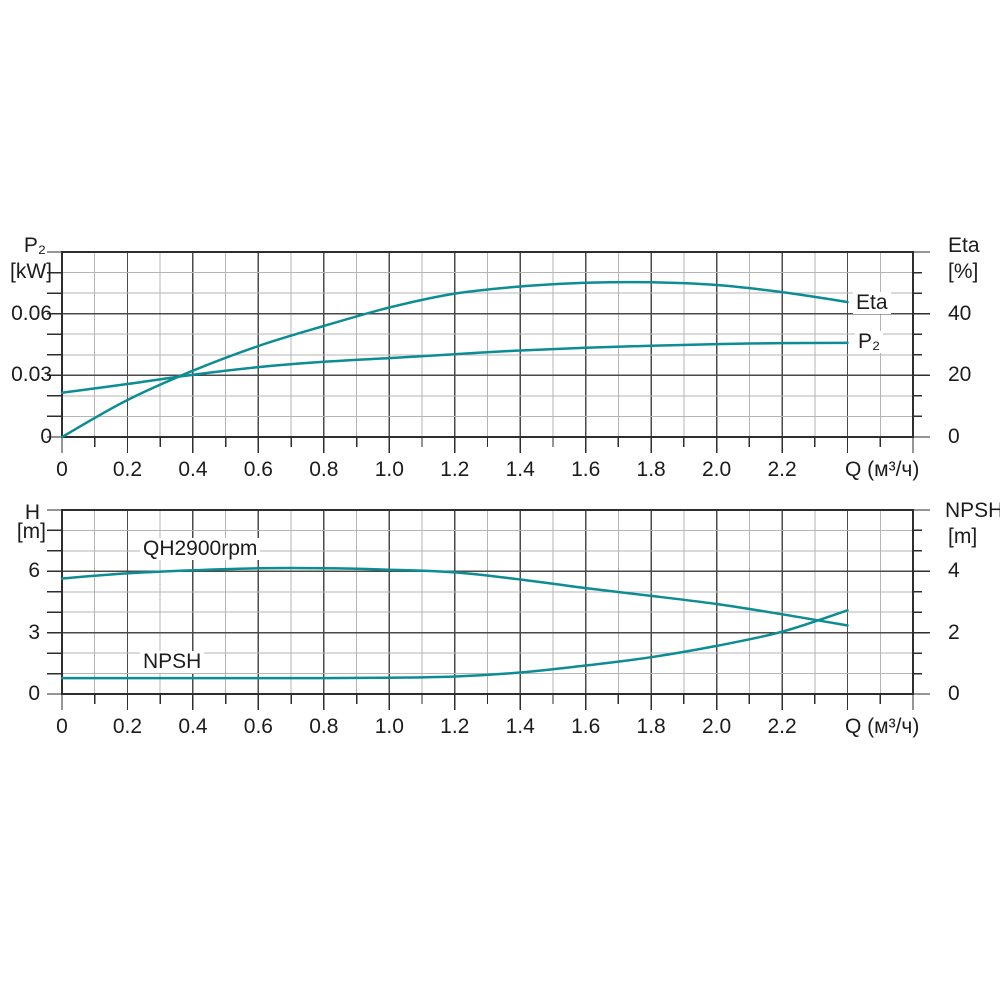 The height and width of the screenshot is (1000, 1000). Describe the element at coordinates (882, 469) in the screenshot. I see `top-x-axis-unit-label: Q (м³/ч)` at that location.